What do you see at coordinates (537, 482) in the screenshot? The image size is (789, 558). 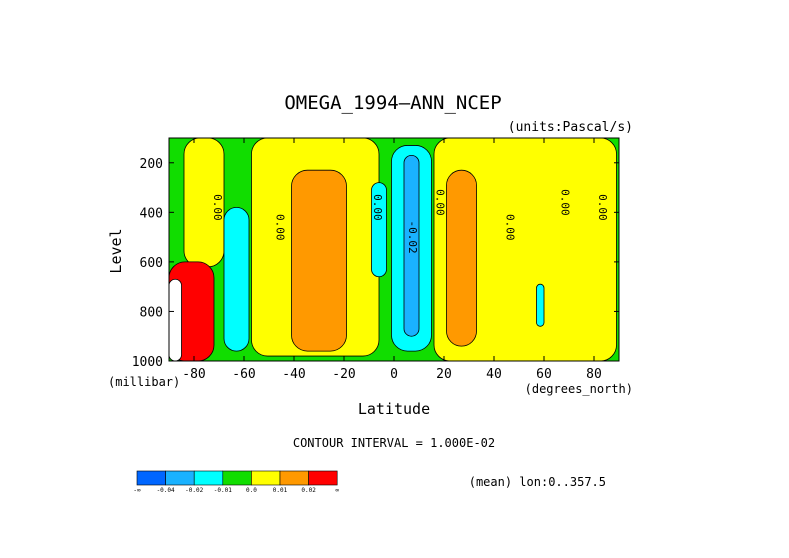 I see `footer-text: (mean) lon:0..357.5` at bounding box center [537, 482].